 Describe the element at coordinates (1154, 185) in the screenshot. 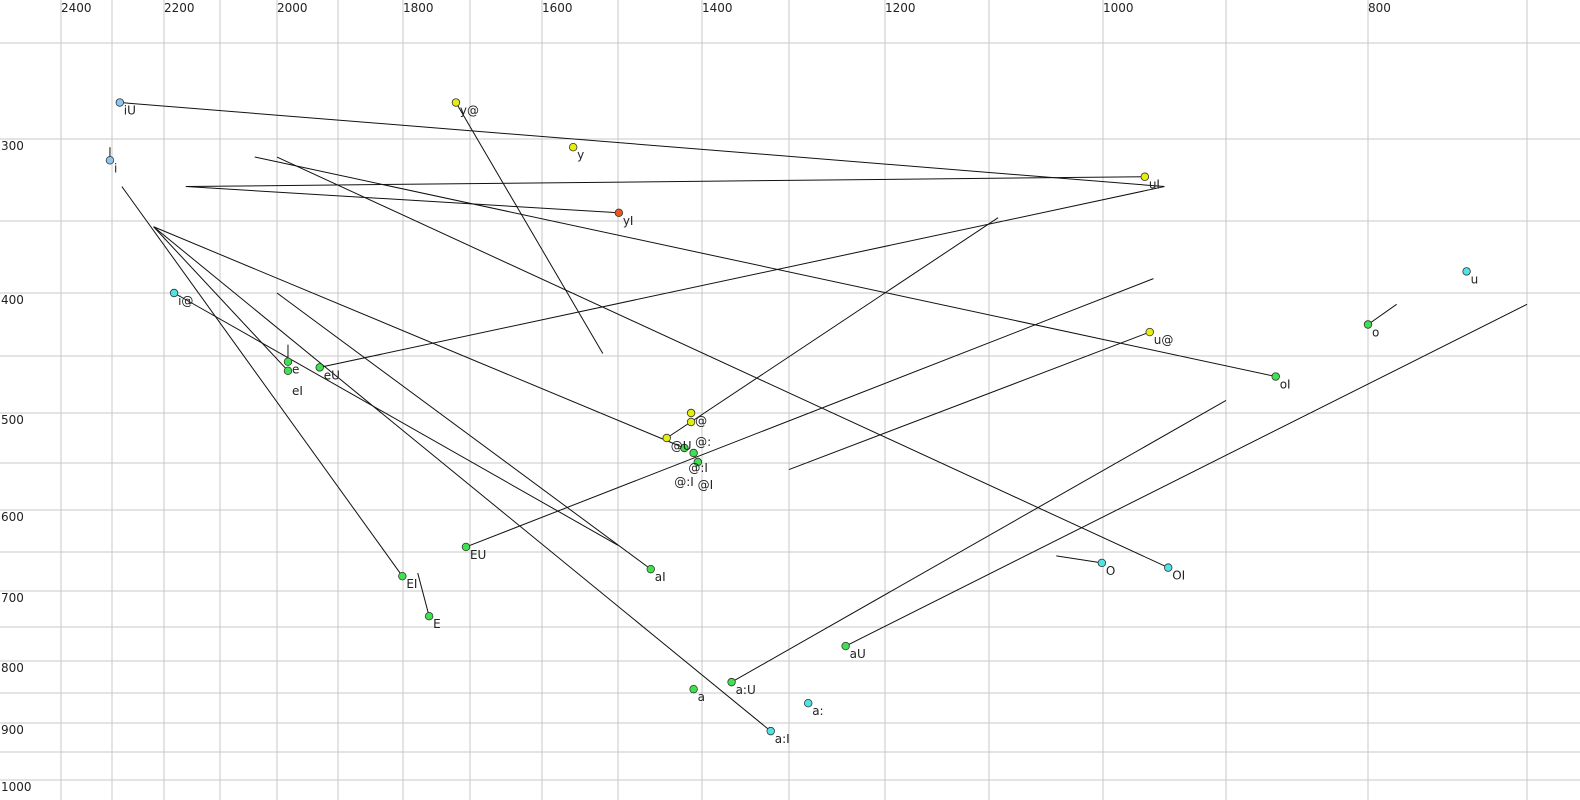

I see `vowel-label: uI` at that location.